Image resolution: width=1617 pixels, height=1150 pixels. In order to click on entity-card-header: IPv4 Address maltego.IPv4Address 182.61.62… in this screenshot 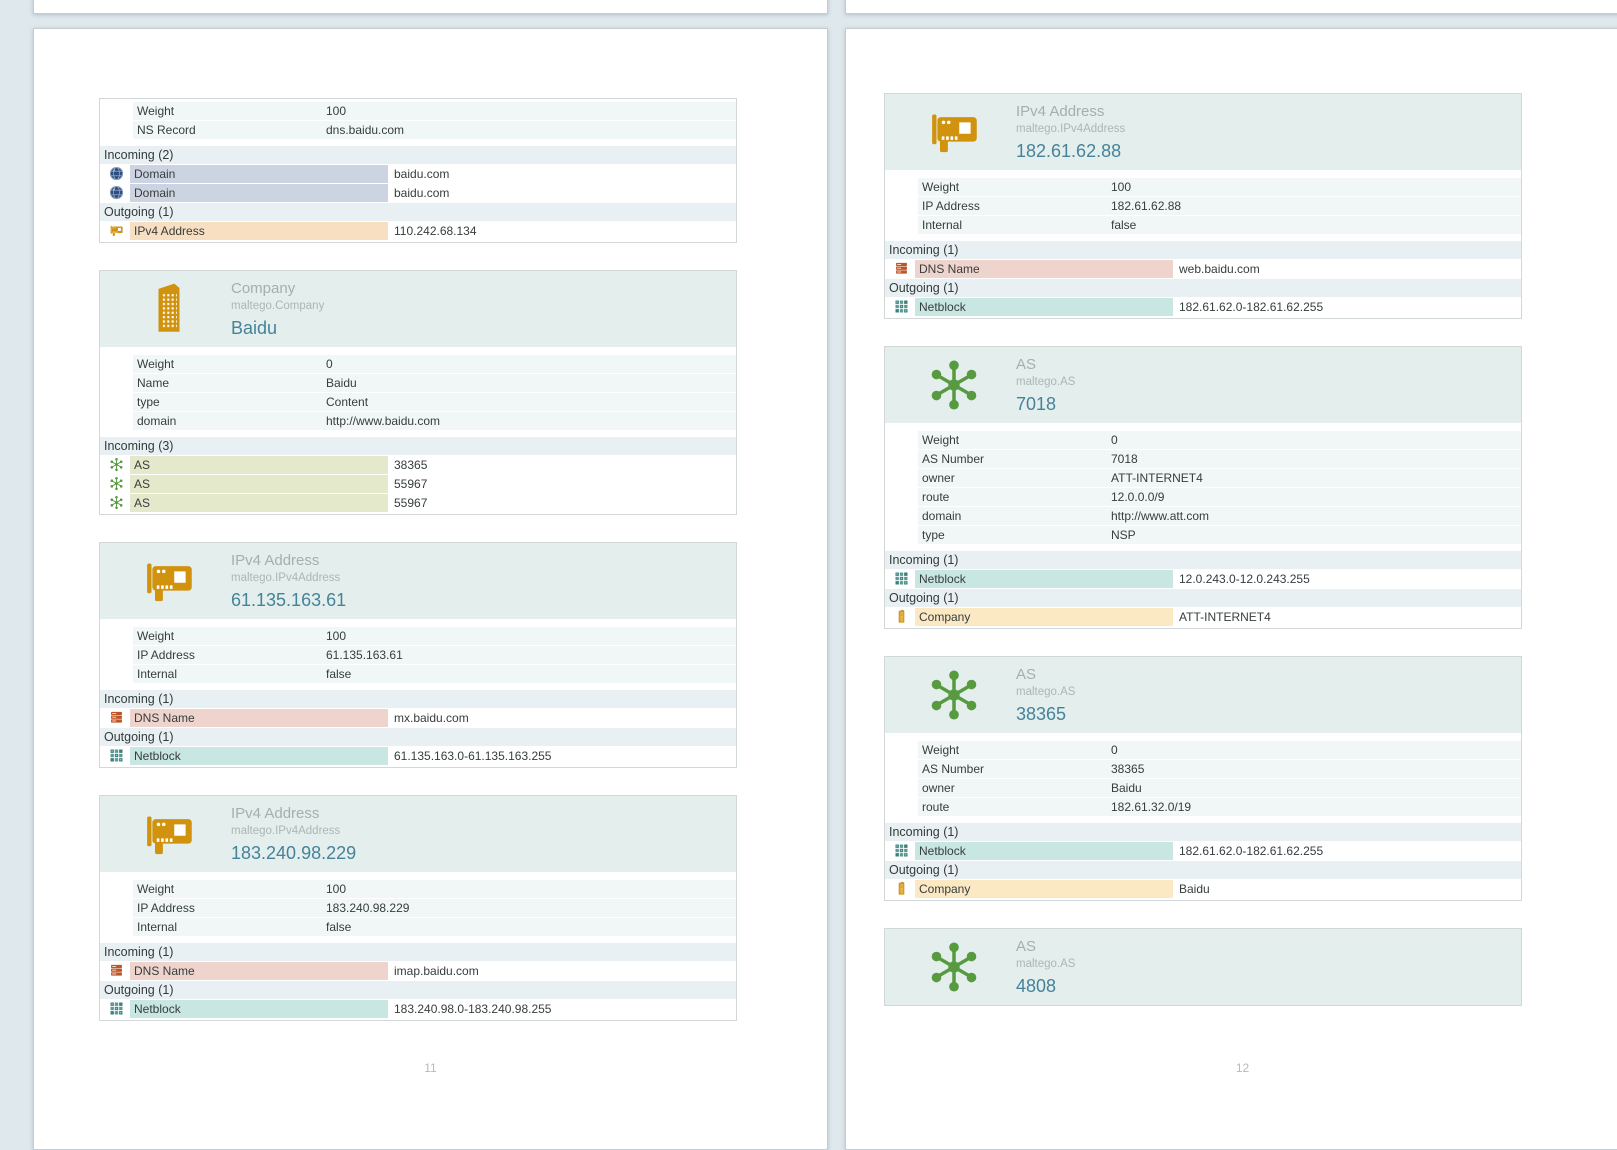, I will do `click(1203, 132)`.